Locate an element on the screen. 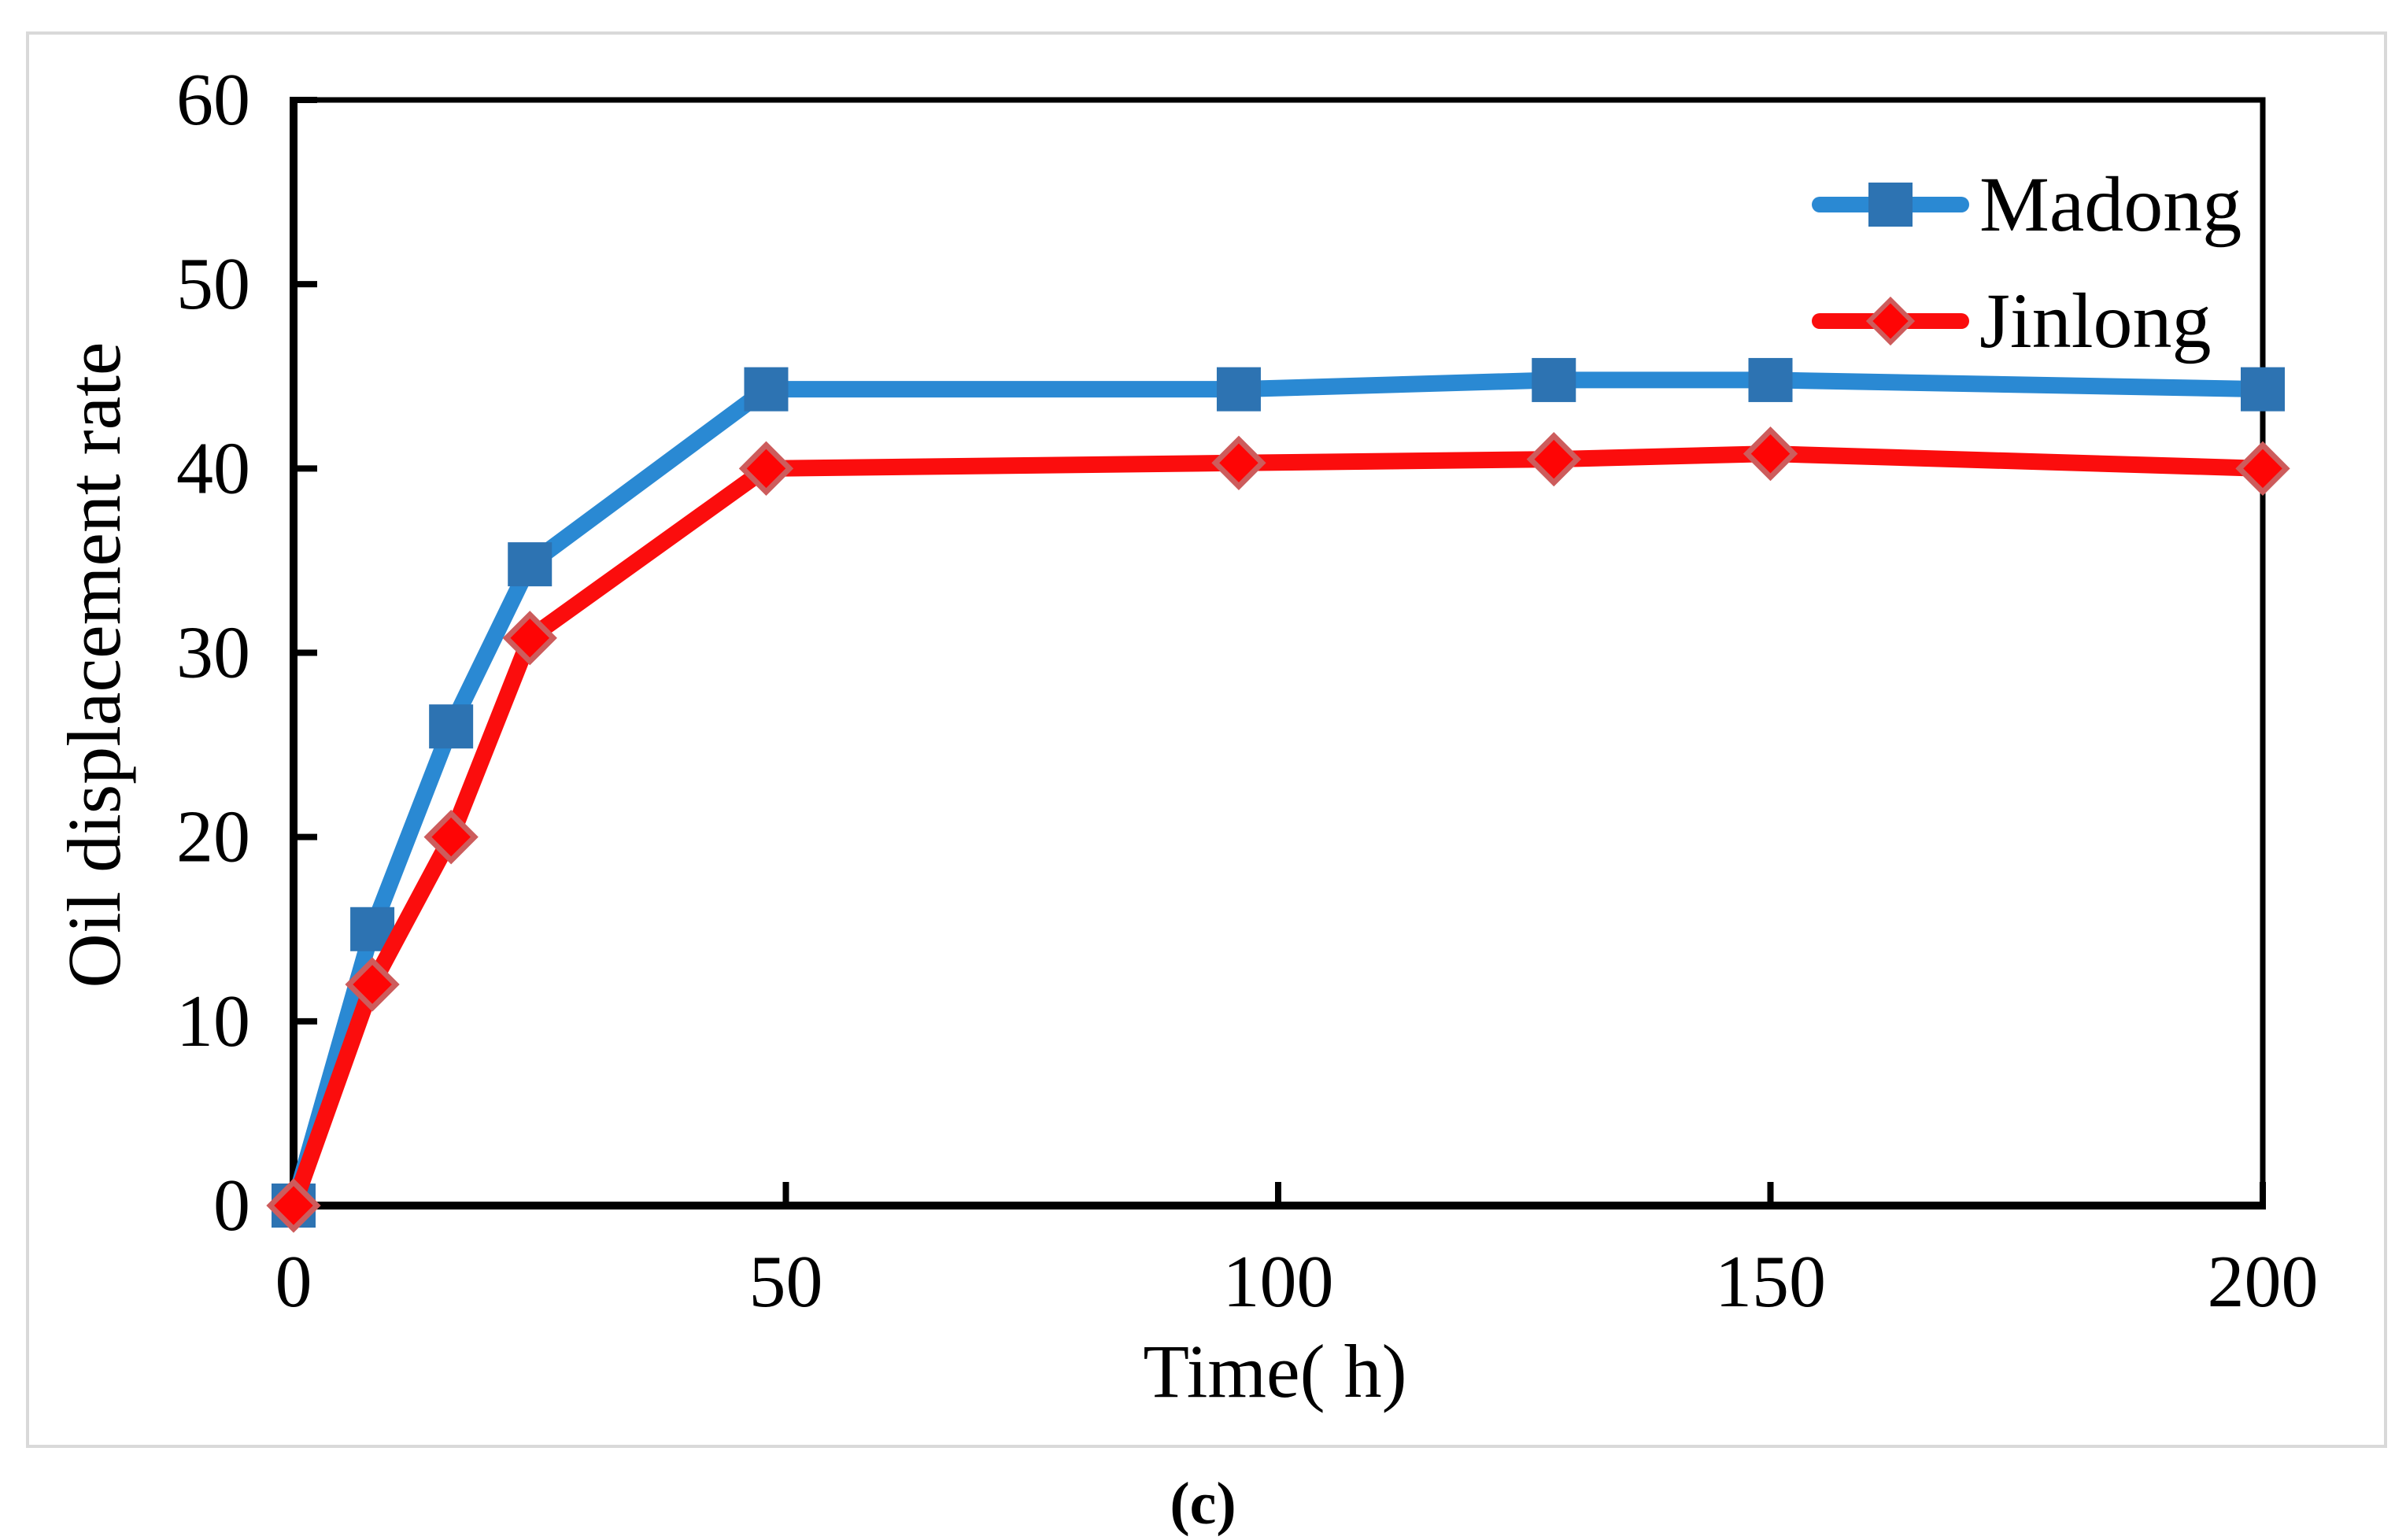 Image resolution: width=2406 pixels, height=1540 pixels. x-tick-label: 200 is located at coordinates (2263, 1282).